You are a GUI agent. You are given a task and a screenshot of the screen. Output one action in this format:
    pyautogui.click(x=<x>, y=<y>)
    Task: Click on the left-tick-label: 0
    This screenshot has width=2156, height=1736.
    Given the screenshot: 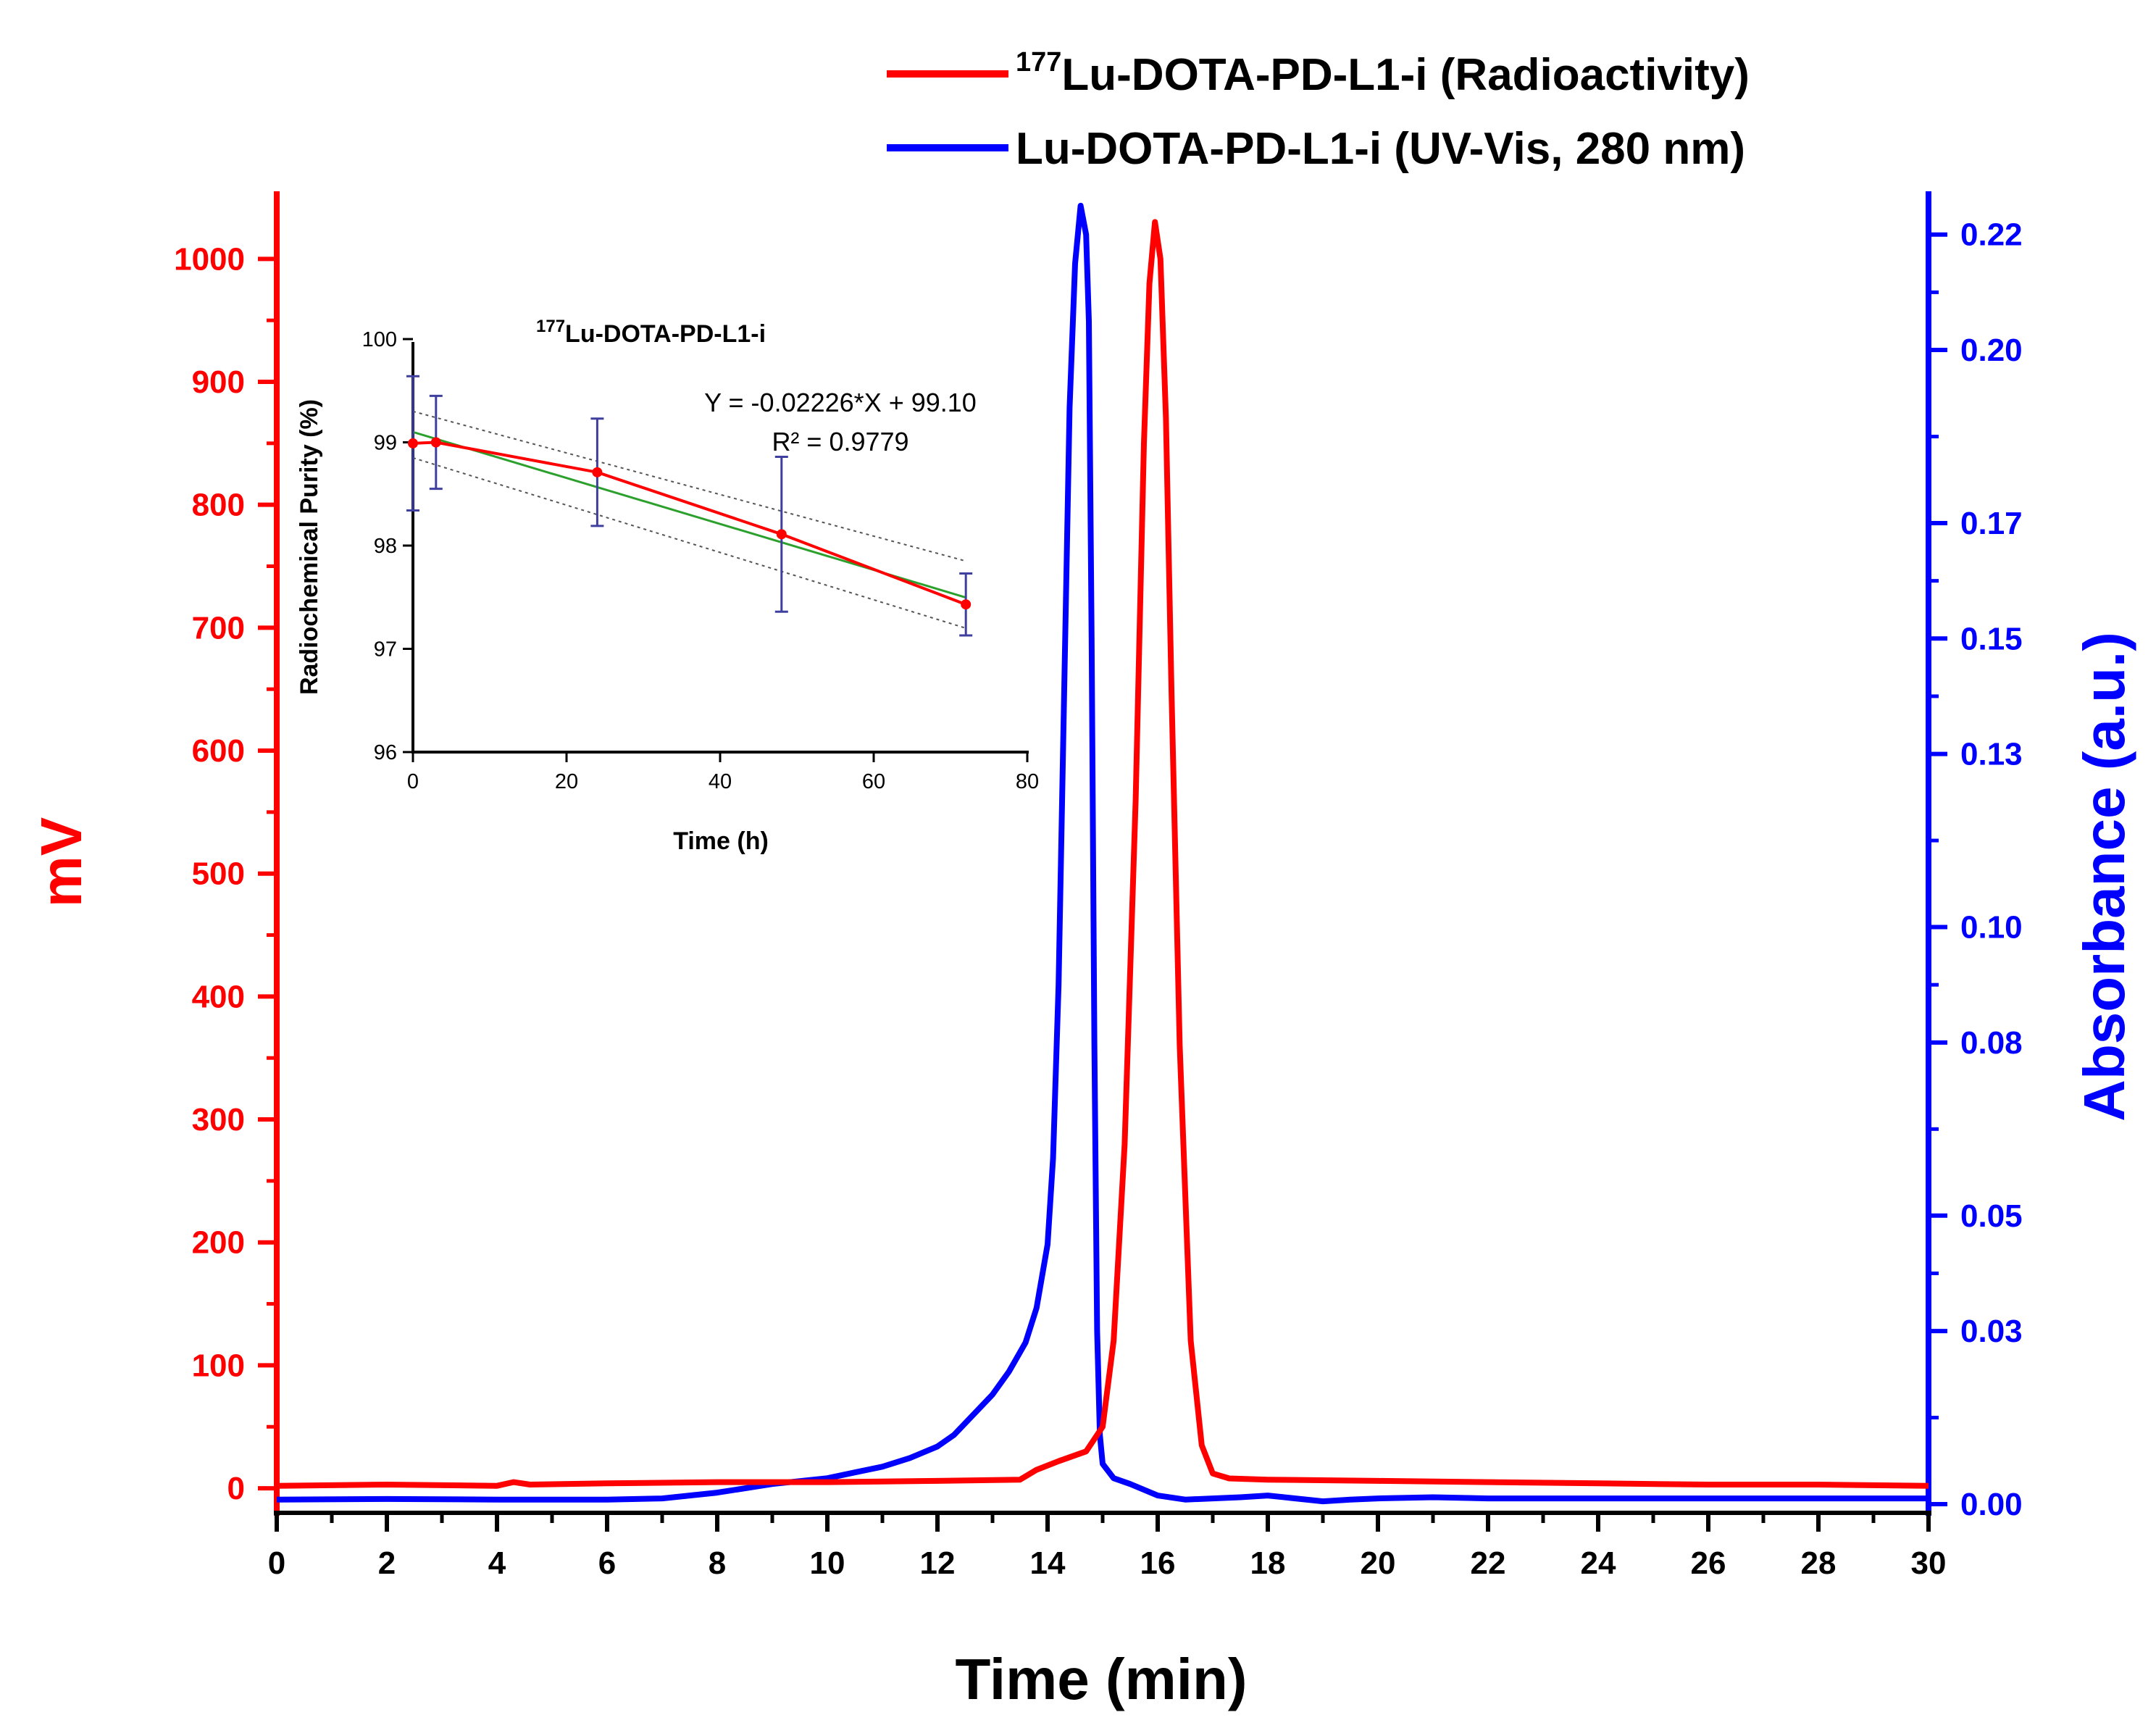 What is the action you would take?
    pyautogui.click(x=236, y=1488)
    